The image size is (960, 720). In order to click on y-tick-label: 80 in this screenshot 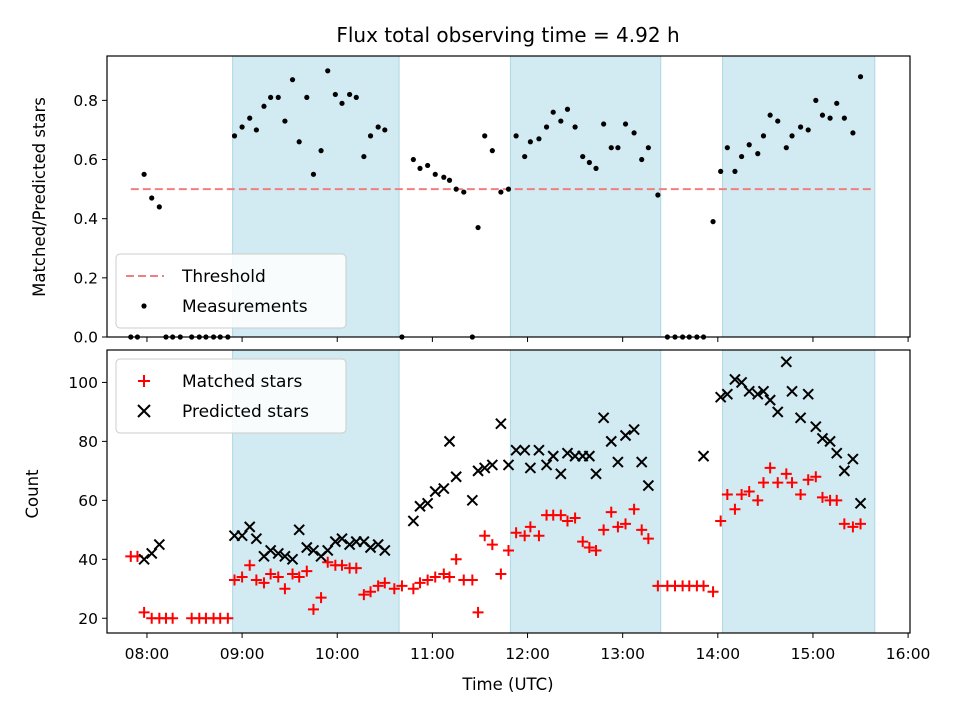, I will do `click(88, 442)`.